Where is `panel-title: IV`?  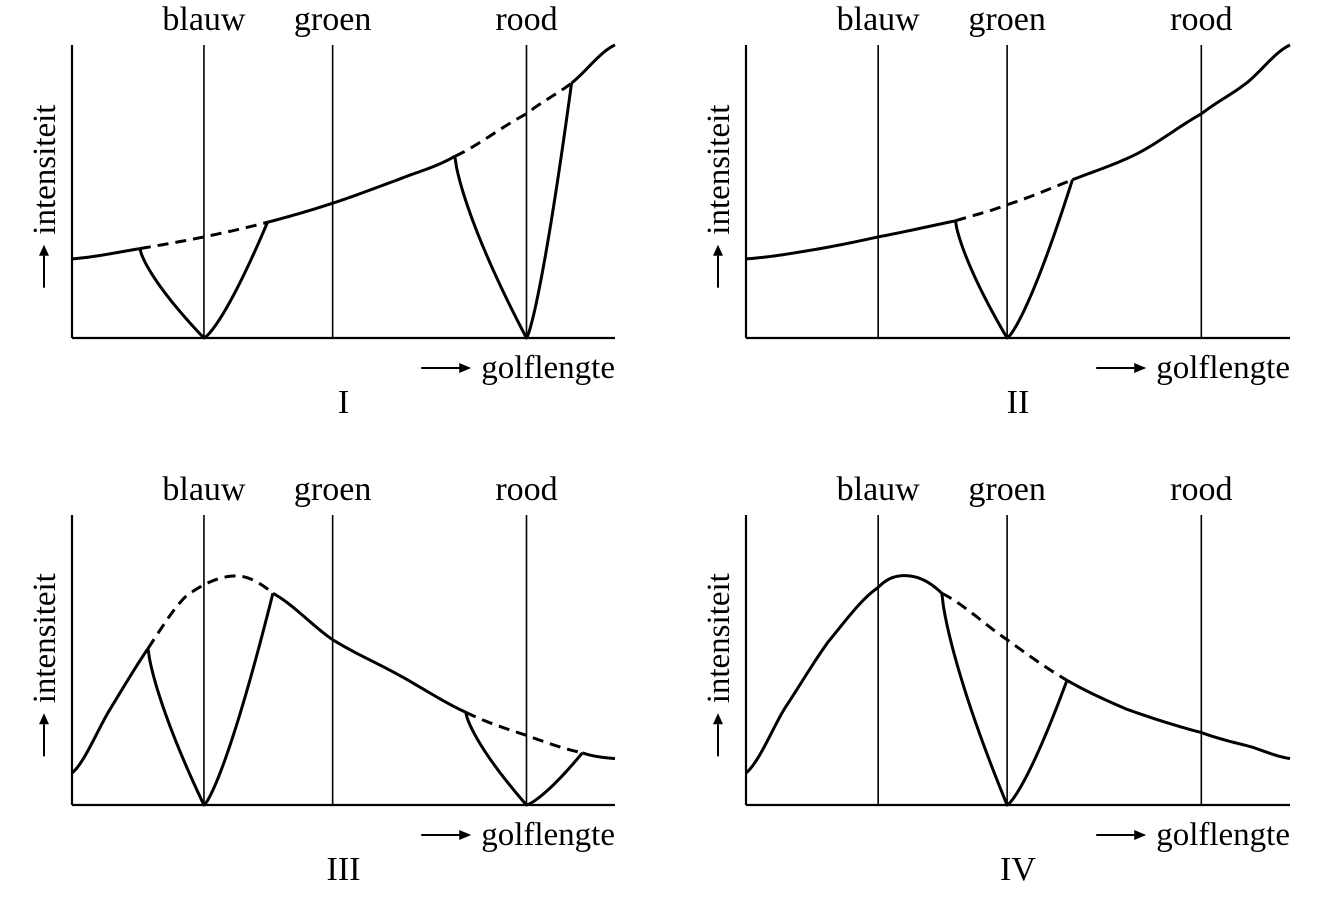 panel-title: IV is located at coordinates (1018, 869).